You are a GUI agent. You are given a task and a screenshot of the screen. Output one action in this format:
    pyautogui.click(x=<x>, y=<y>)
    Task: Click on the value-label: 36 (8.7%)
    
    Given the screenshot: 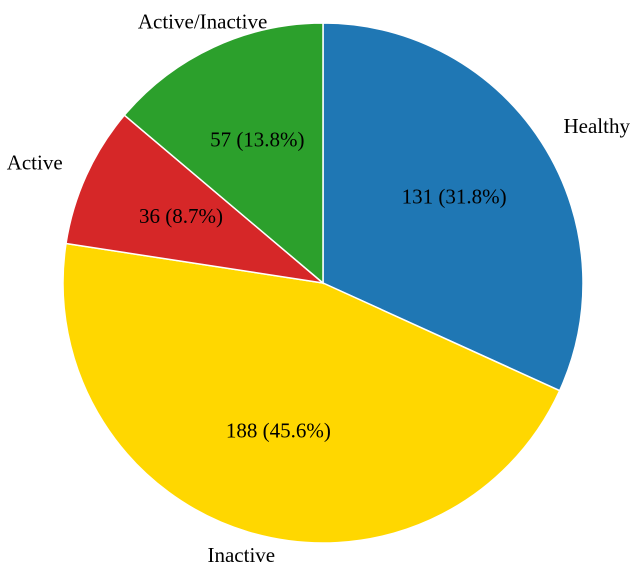 What is the action you would take?
    pyautogui.click(x=181, y=216)
    